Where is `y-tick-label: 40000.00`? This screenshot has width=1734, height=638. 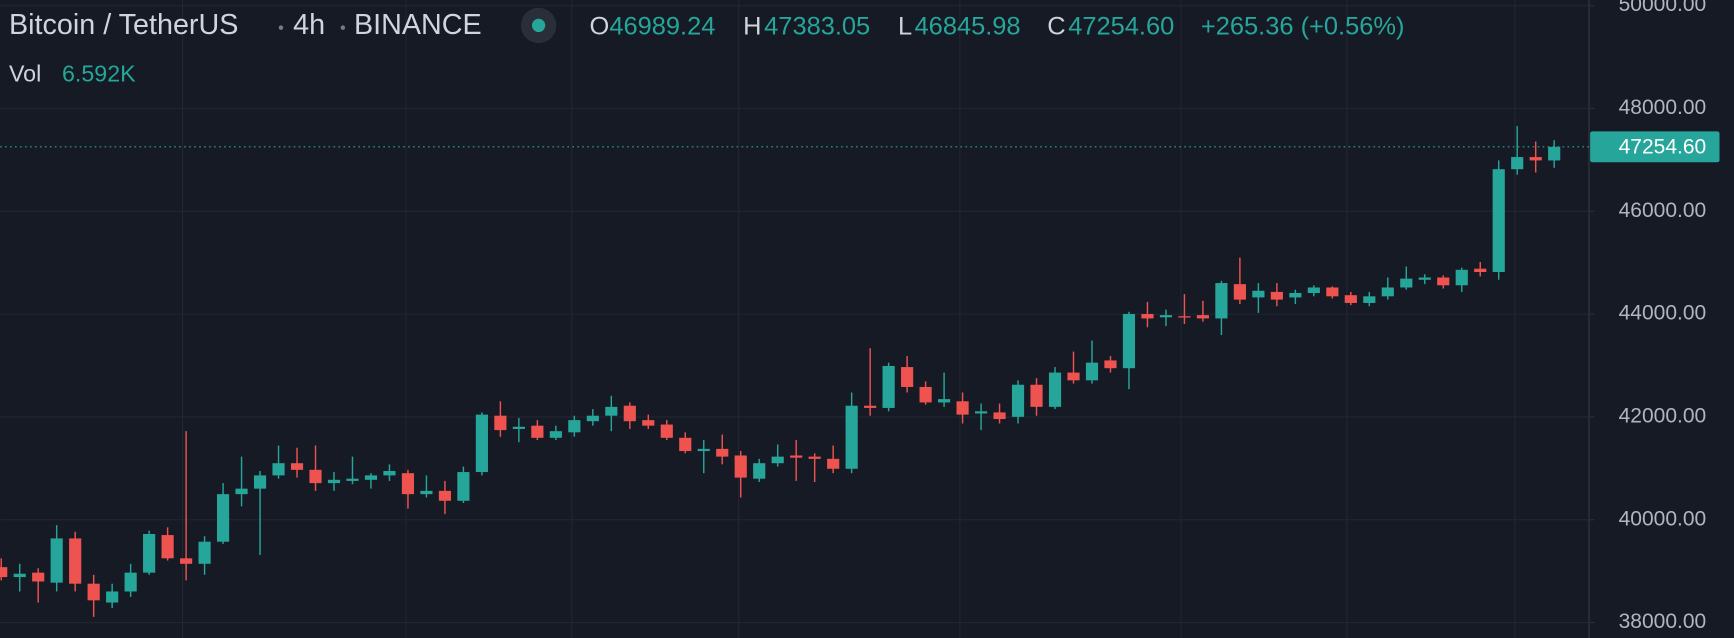
y-tick-label: 40000.00 is located at coordinates (1663, 518).